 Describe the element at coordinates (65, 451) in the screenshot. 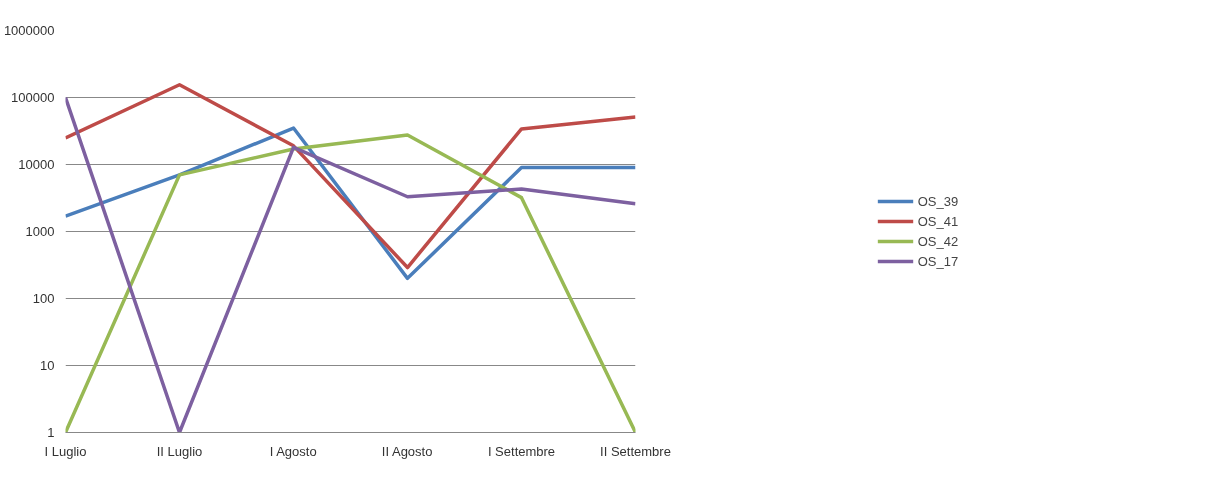

I see `x-tick-label: I Luglio` at that location.